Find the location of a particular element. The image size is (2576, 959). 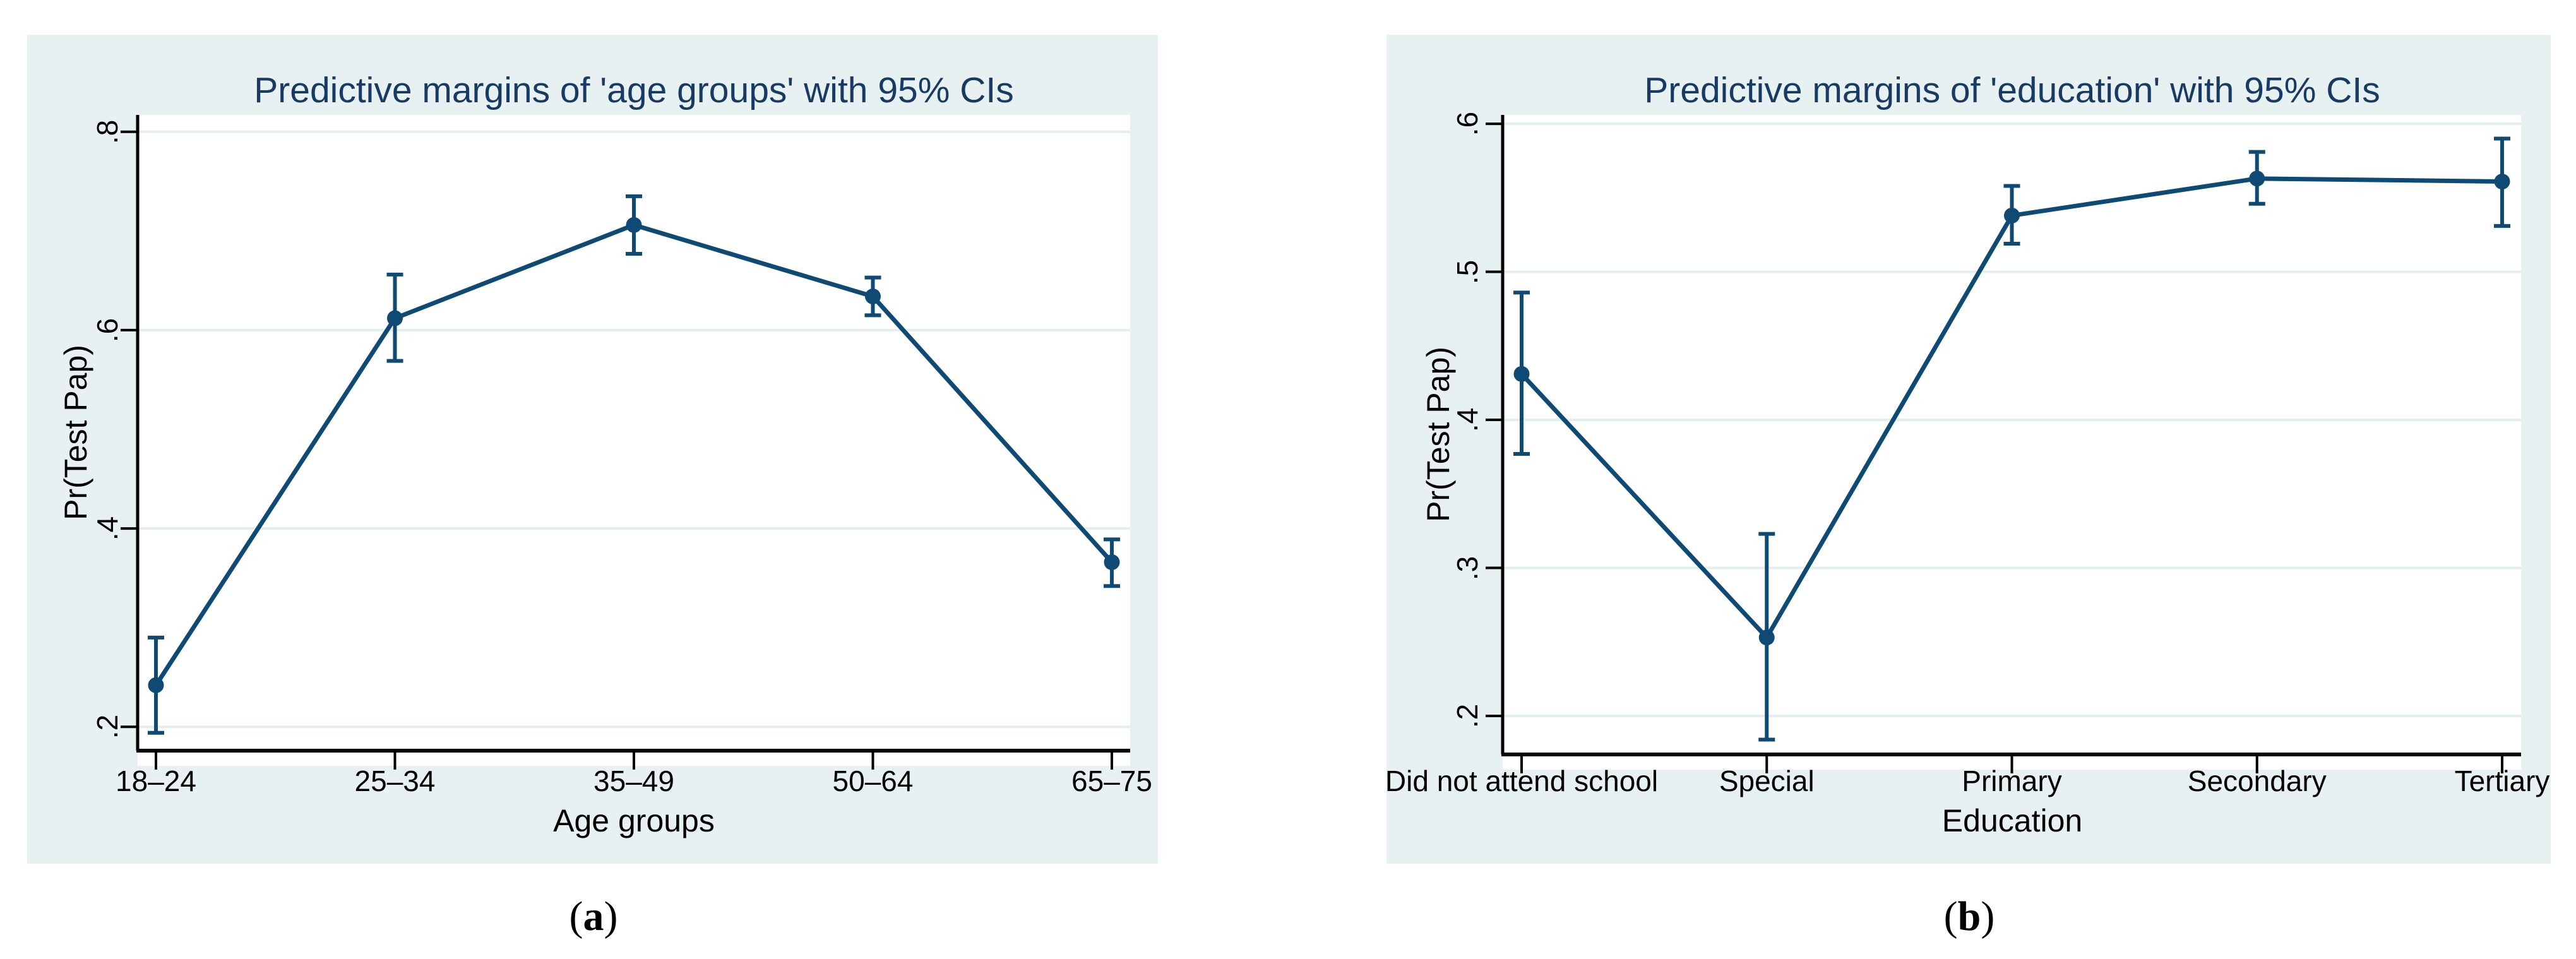

caption-a-close: ) is located at coordinates (611, 916).